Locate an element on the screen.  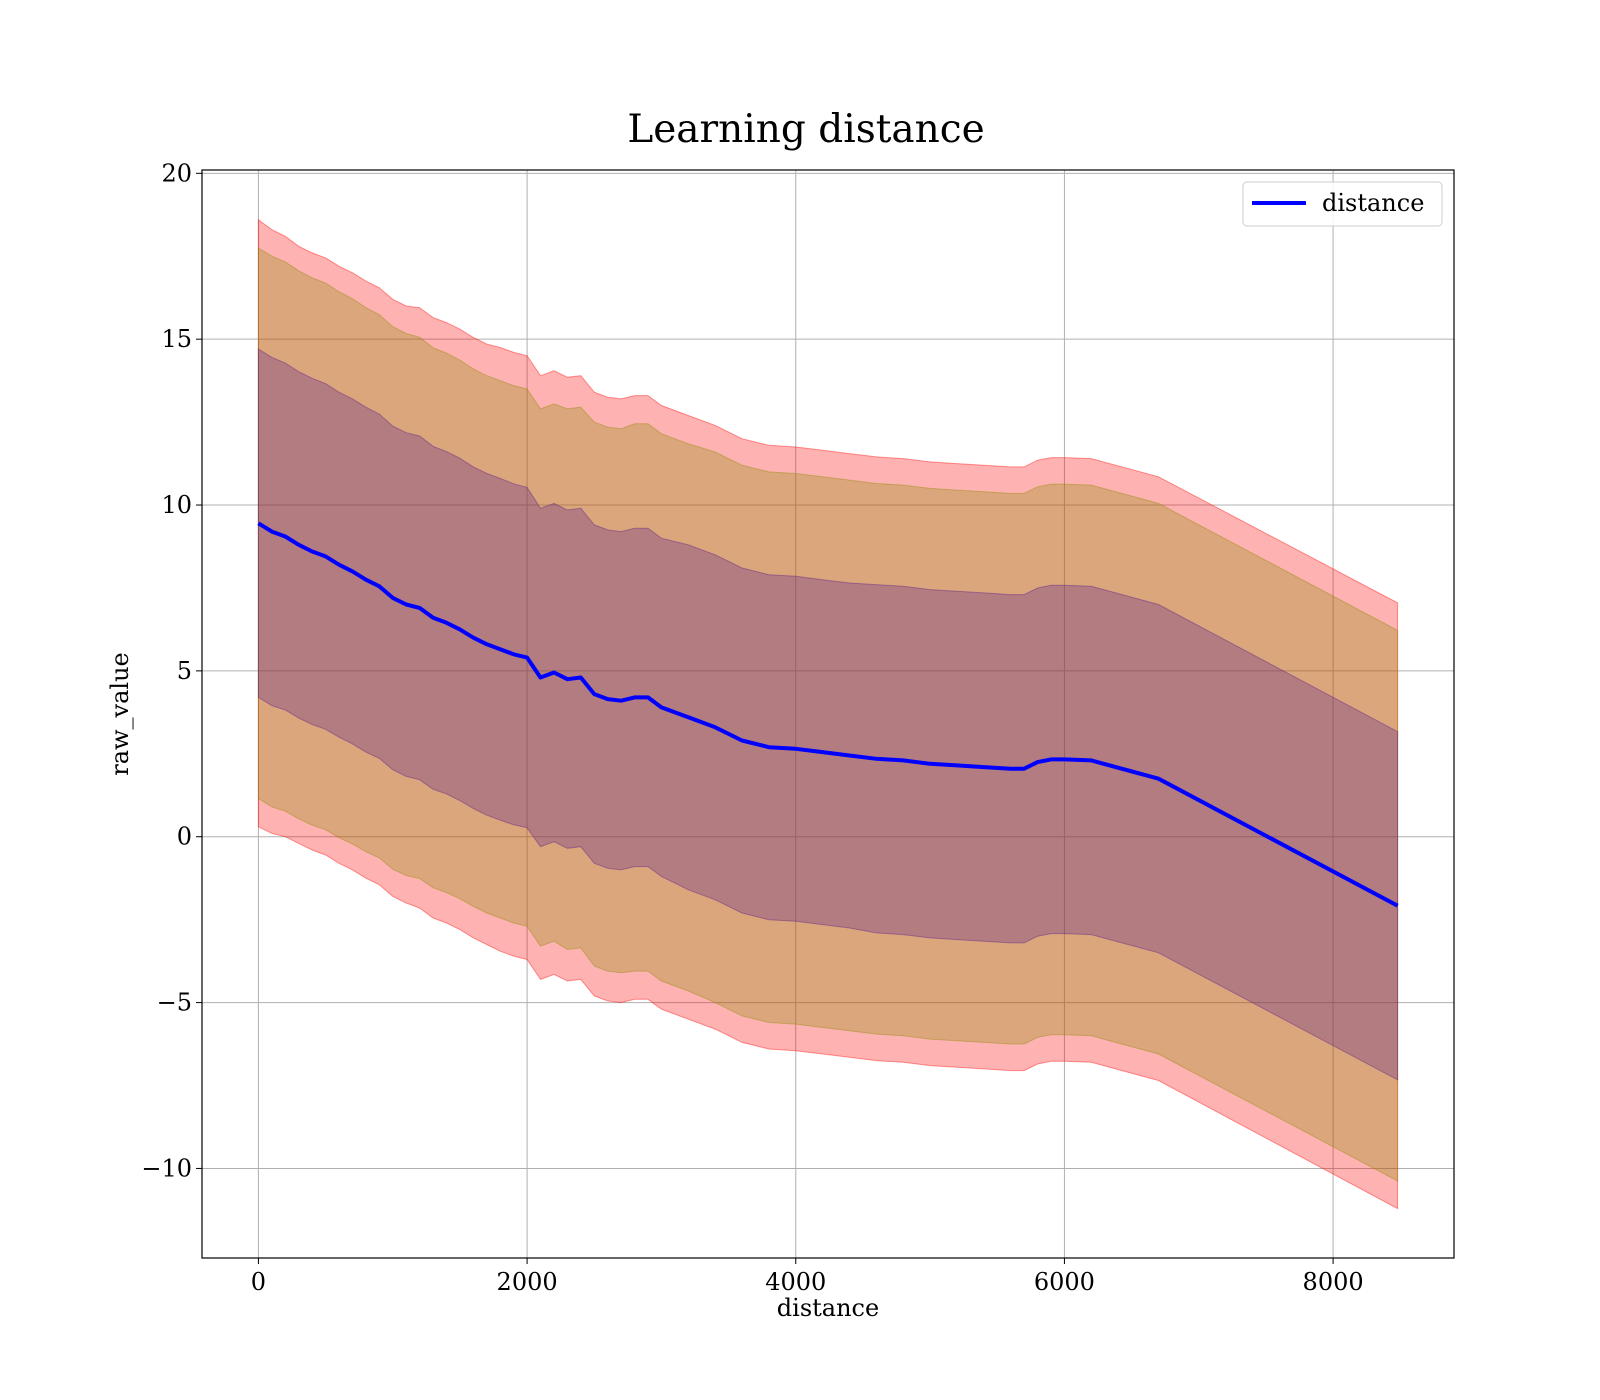
y-tick-label: 20 is located at coordinates (176, 173).